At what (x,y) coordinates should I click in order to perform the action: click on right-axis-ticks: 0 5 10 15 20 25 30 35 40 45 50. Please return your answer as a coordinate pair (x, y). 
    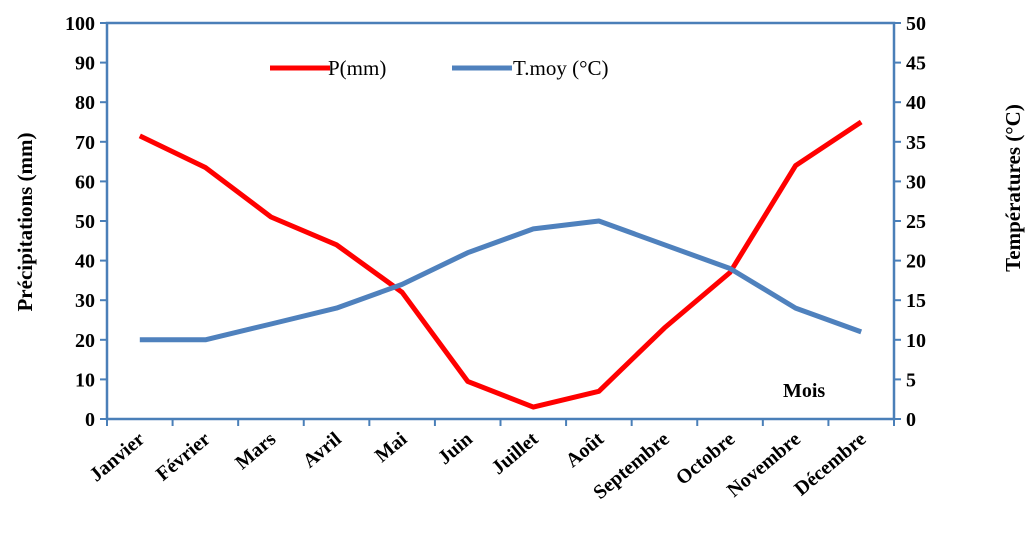
    Looking at the image, I should click on (910, 222).